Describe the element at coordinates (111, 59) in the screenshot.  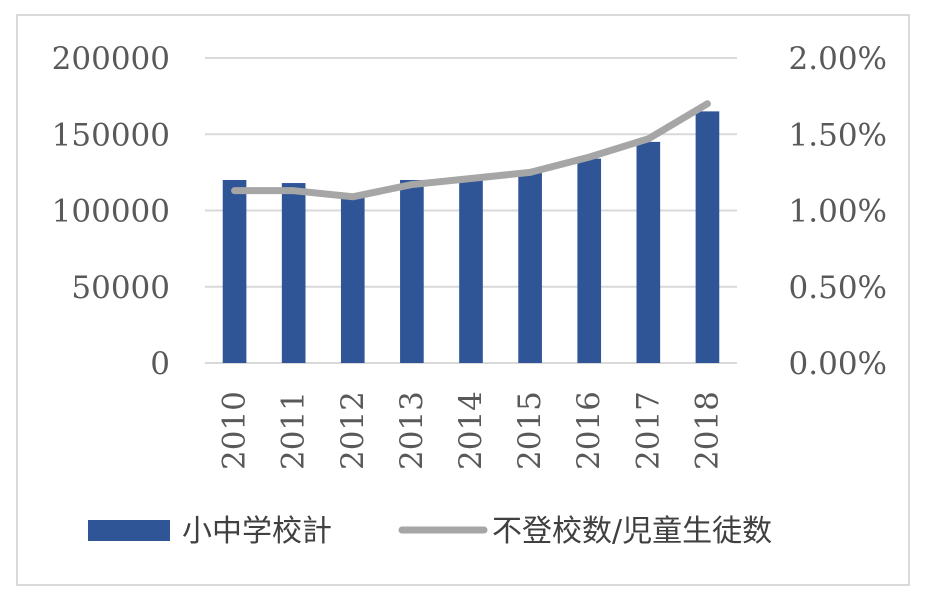
I see `left-tick-label: 200000` at that location.